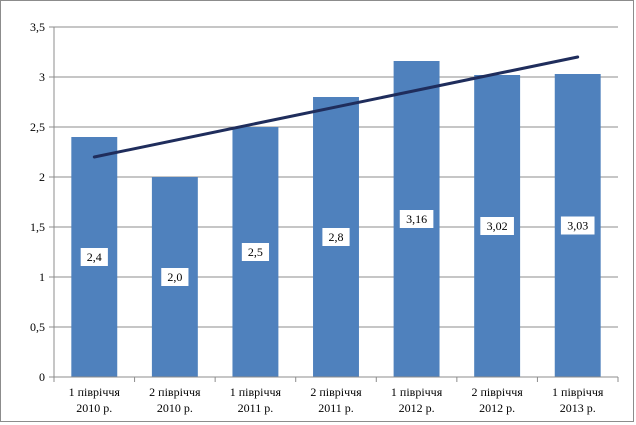 The height and width of the screenshot is (425, 636). What do you see at coordinates (37, 227) in the screenshot?
I see `y-tick-label: 1,5` at bounding box center [37, 227].